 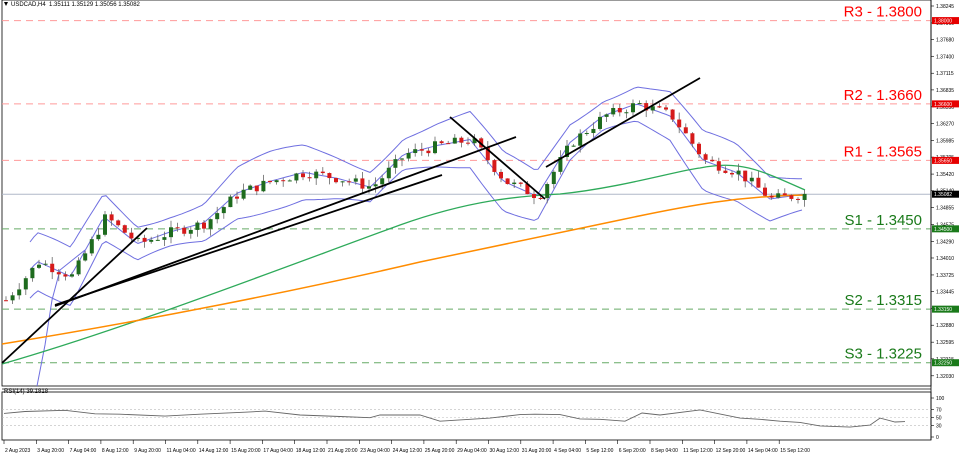 I want to click on price-tick-label: 1.33445, so click(x=945, y=293).